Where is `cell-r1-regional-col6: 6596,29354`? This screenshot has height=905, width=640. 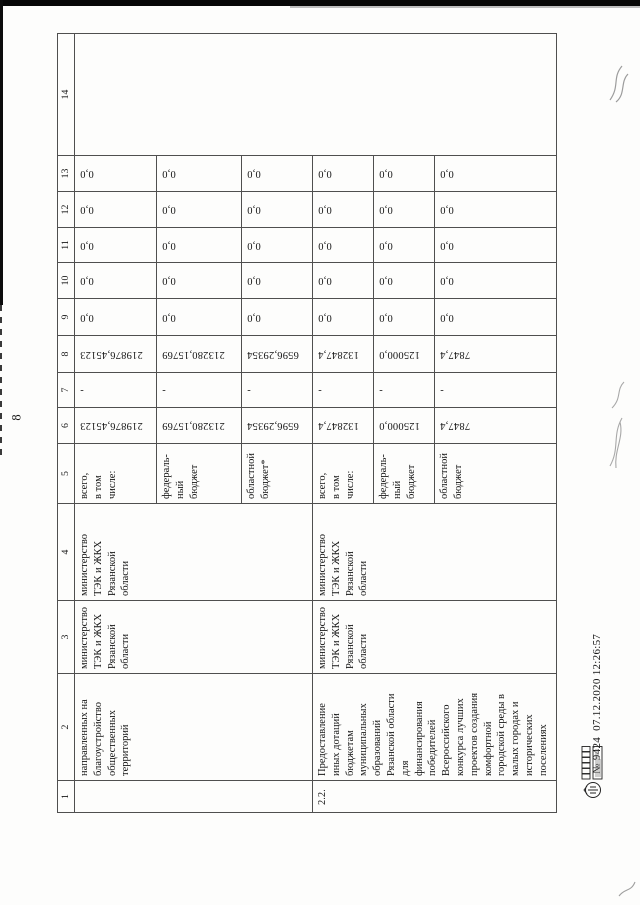 cell-r1-regional-col6: 6596,29354 is located at coordinates (277, 425).